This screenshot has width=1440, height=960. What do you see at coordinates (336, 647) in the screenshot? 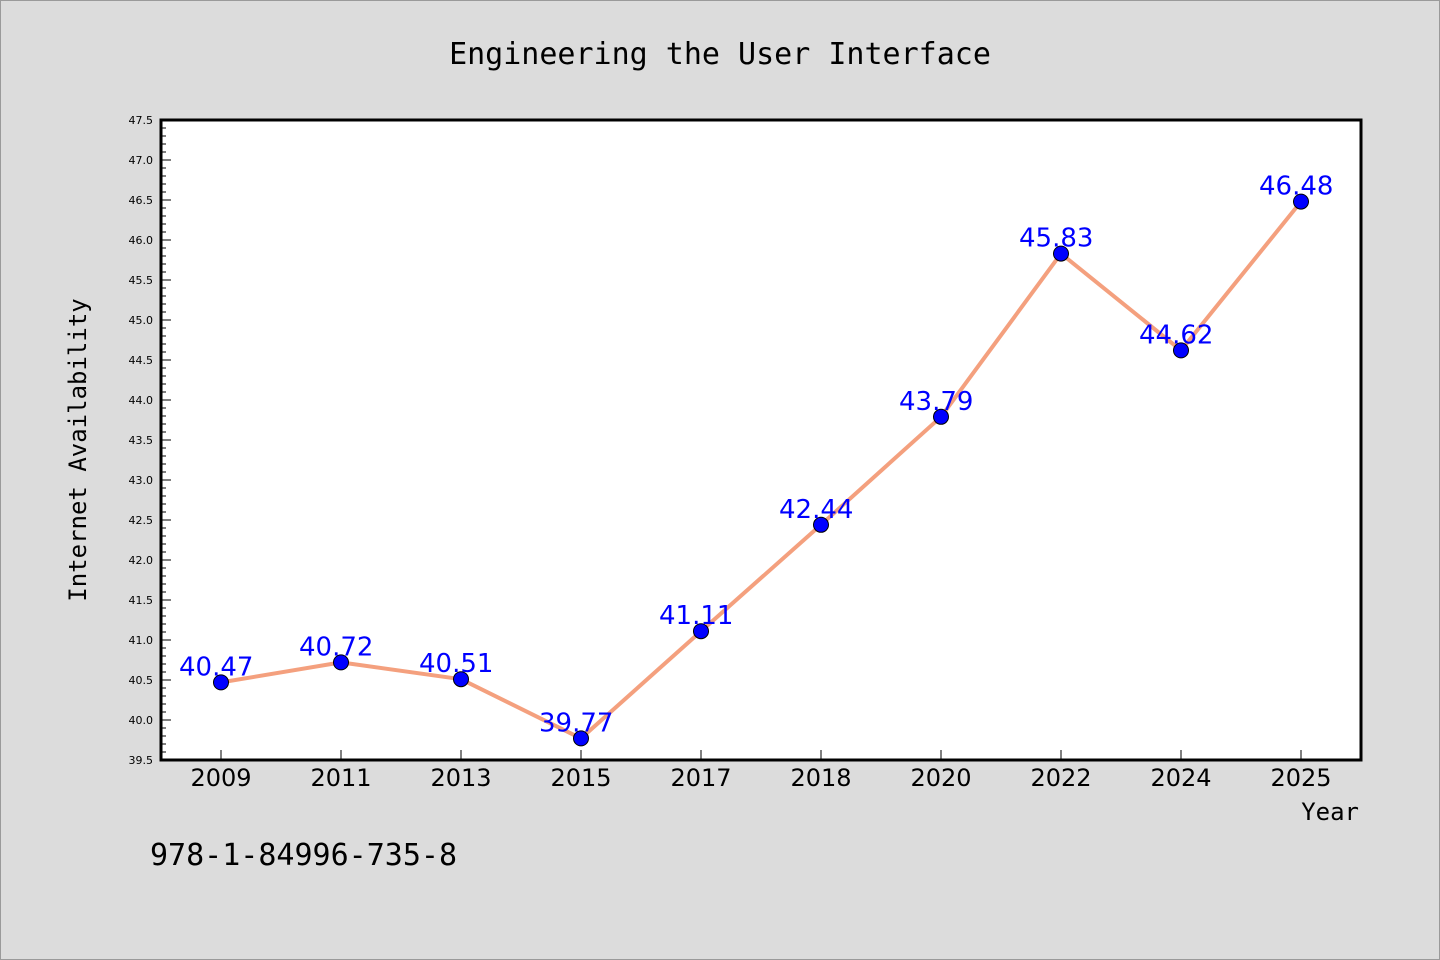
I see `data-label: 40.72` at bounding box center [336, 647].